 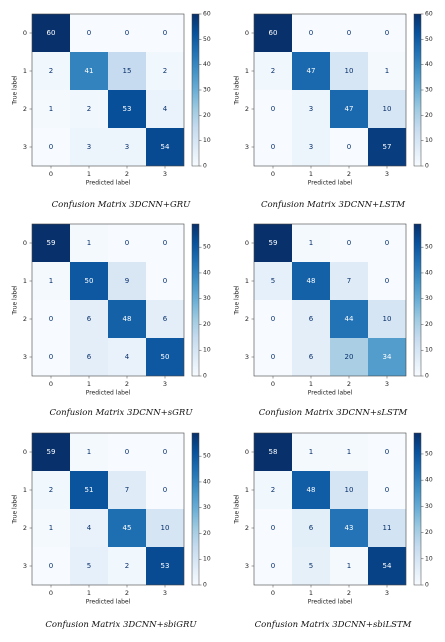 I want to click on caption-sgru: Confusion Matrix 3DCNN+sGRU, so click(x=121, y=413).